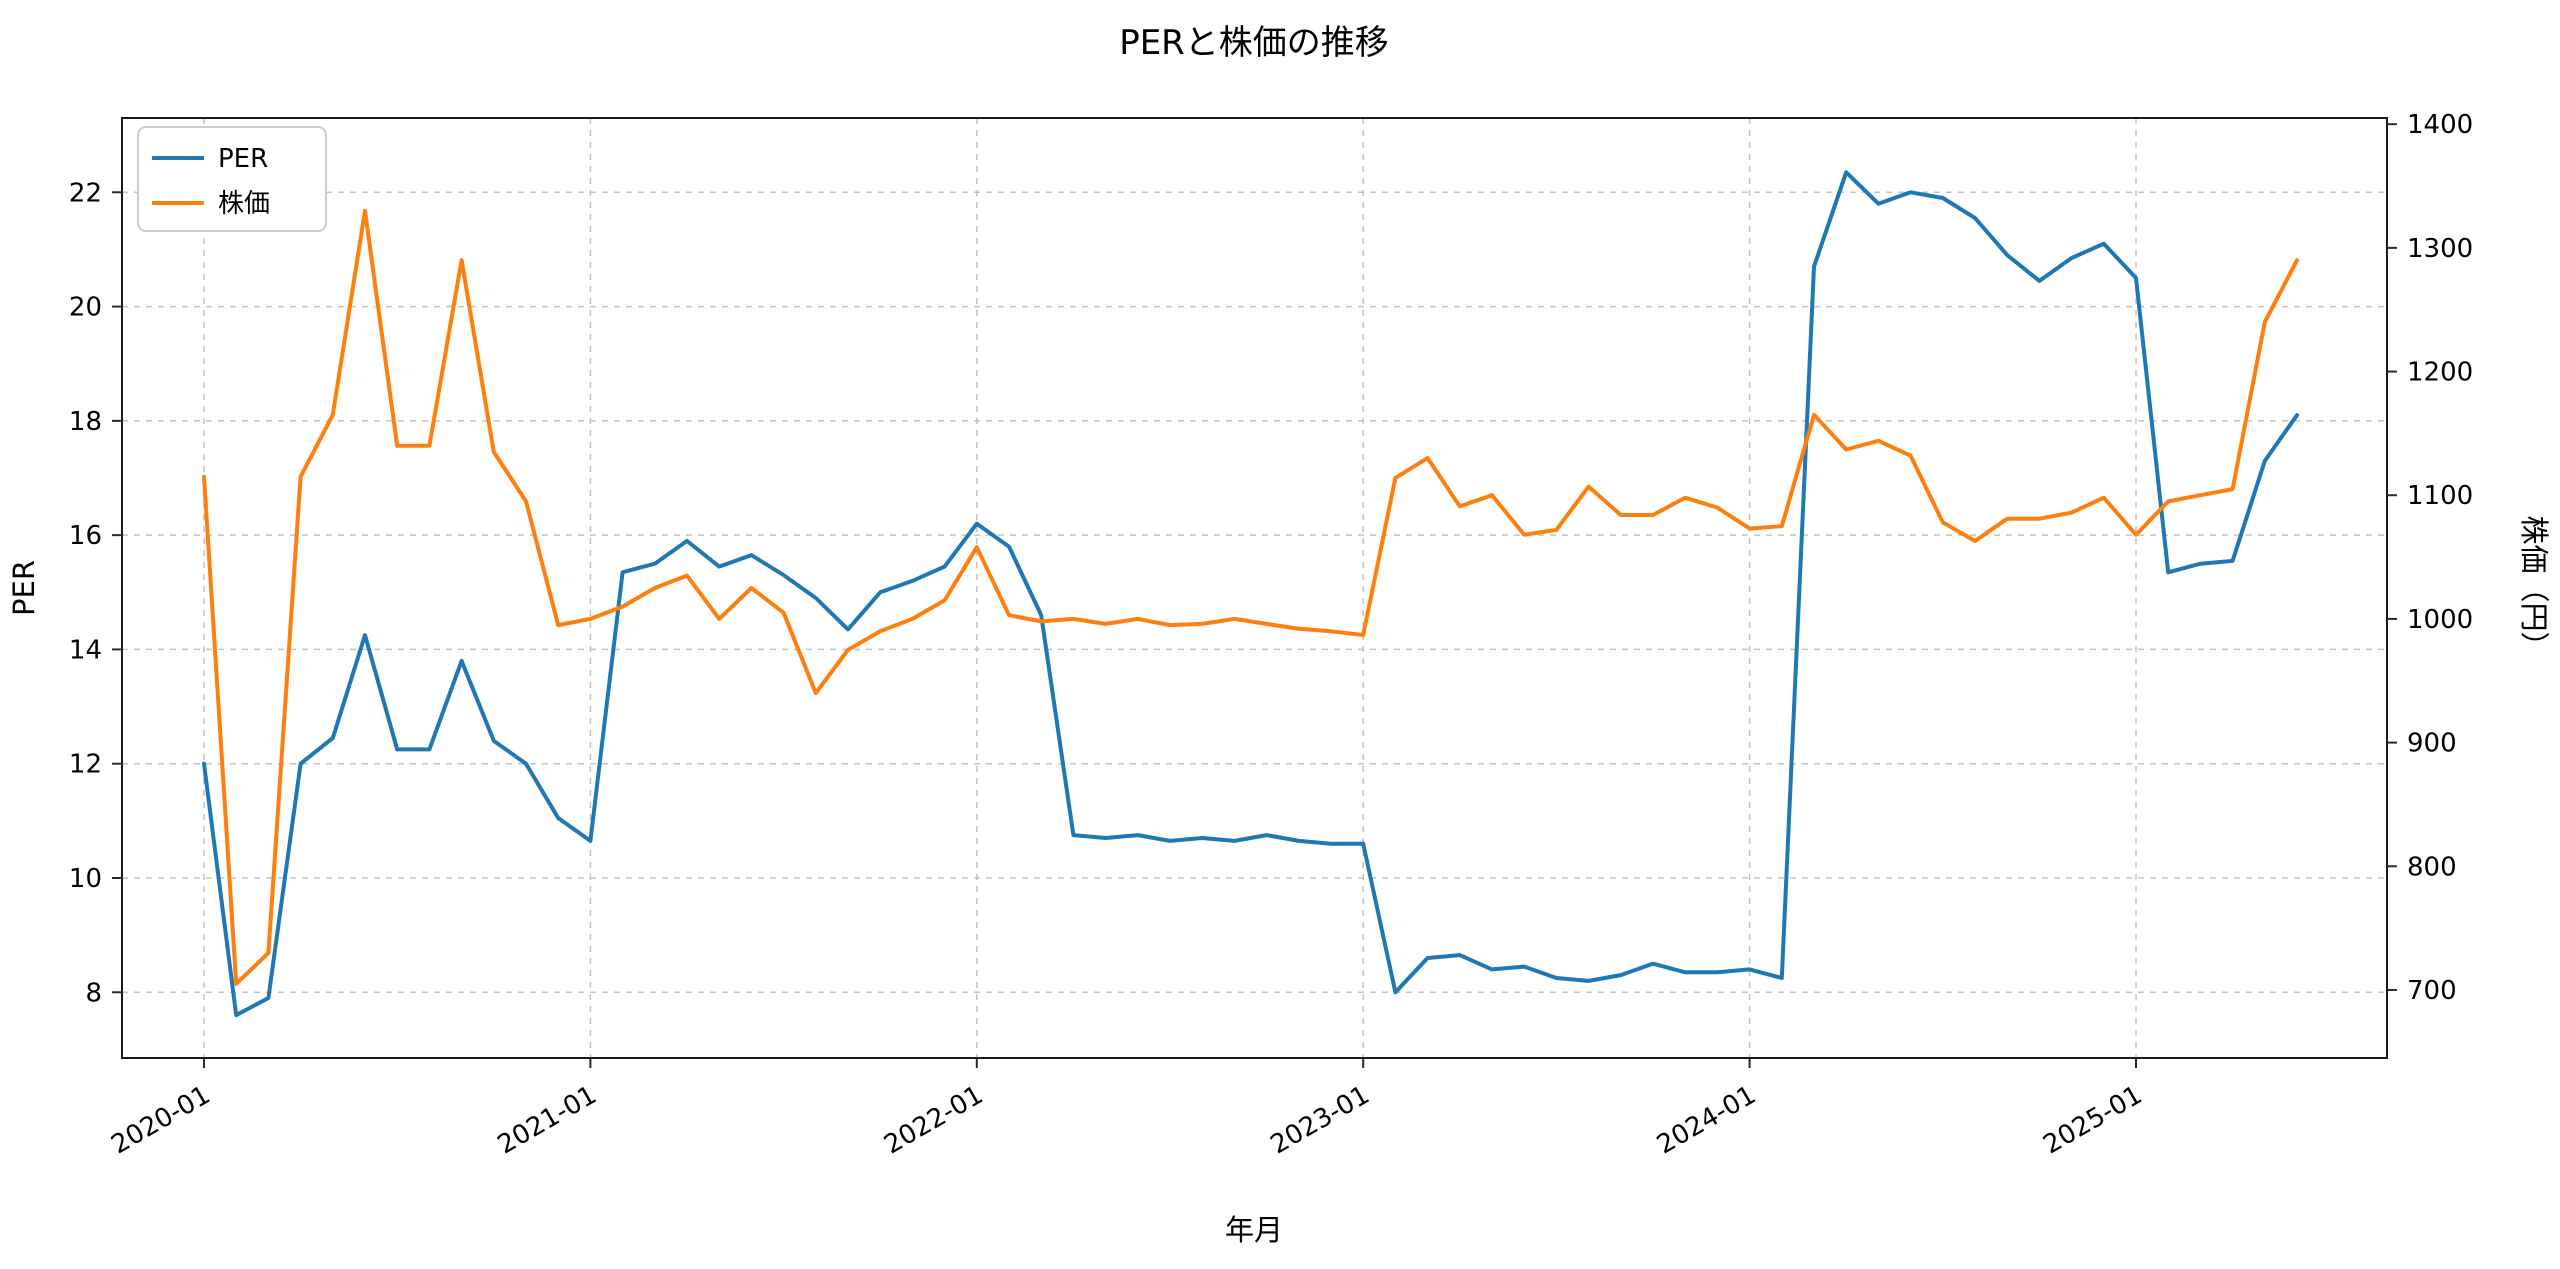  What do you see at coordinates (2432, 991) in the screenshot?
I see `right-tick-label: 700` at bounding box center [2432, 991].